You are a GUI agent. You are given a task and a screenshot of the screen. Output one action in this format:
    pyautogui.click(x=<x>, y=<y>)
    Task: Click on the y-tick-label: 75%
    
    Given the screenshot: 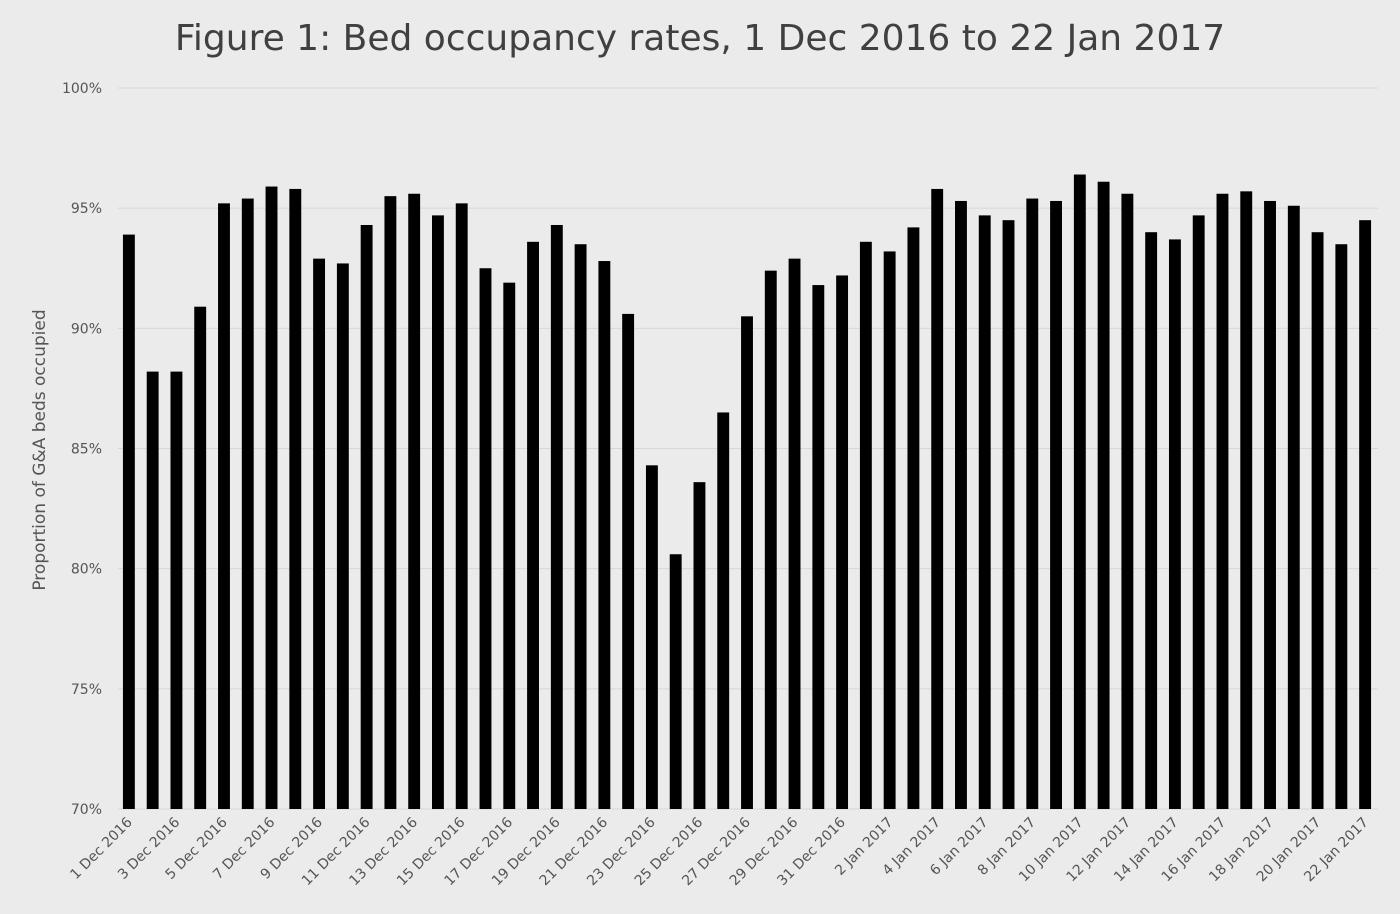 What is the action you would take?
    pyautogui.click(x=86, y=690)
    